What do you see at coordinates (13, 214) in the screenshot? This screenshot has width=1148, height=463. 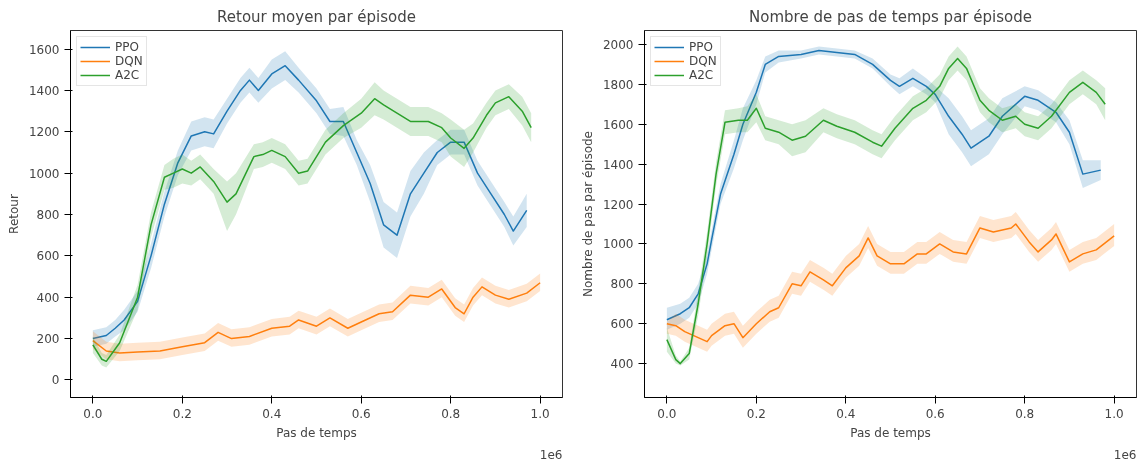 I see `y-axis-title: Retour` at bounding box center [13, 214].